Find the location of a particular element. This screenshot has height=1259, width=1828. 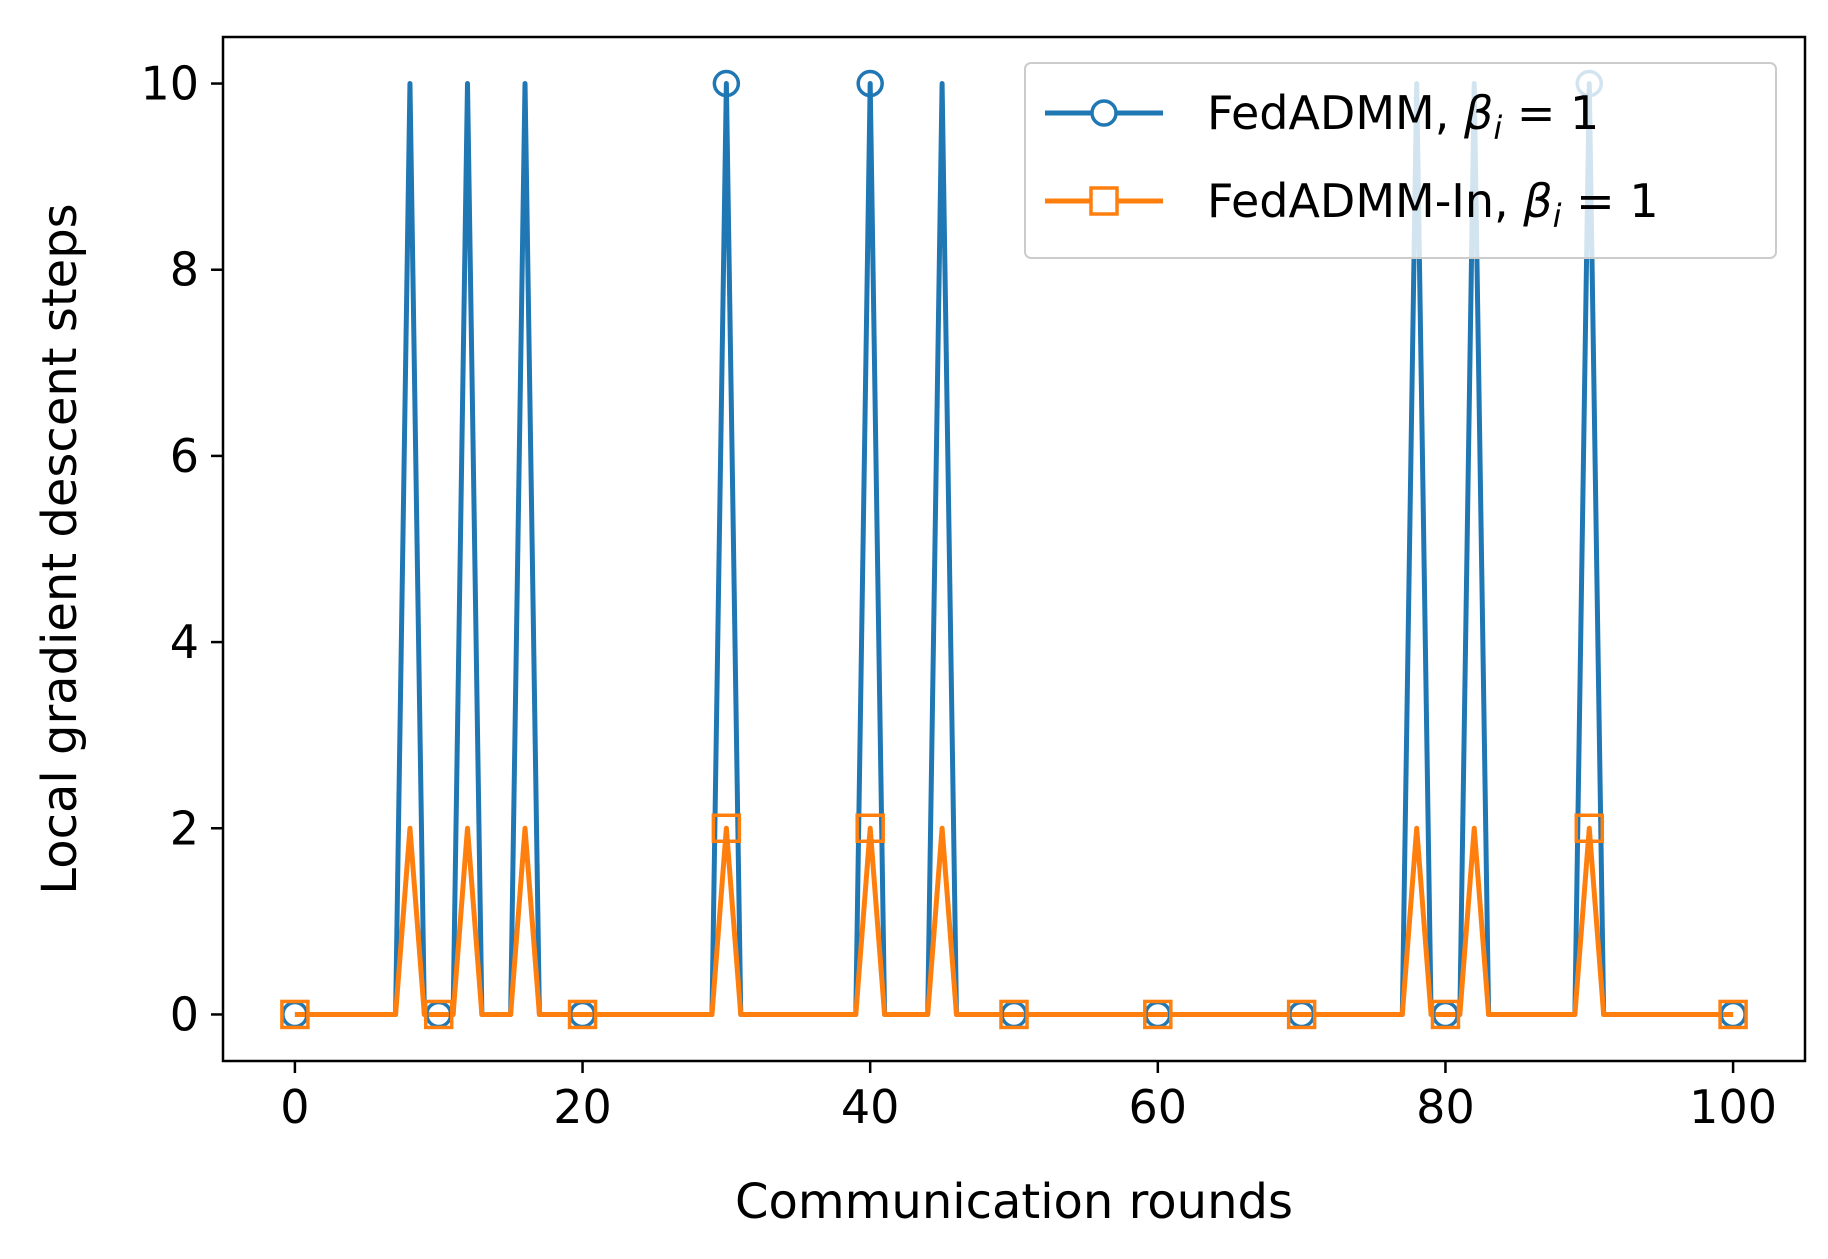

series-1-line is located at coordinates (1014, 921).